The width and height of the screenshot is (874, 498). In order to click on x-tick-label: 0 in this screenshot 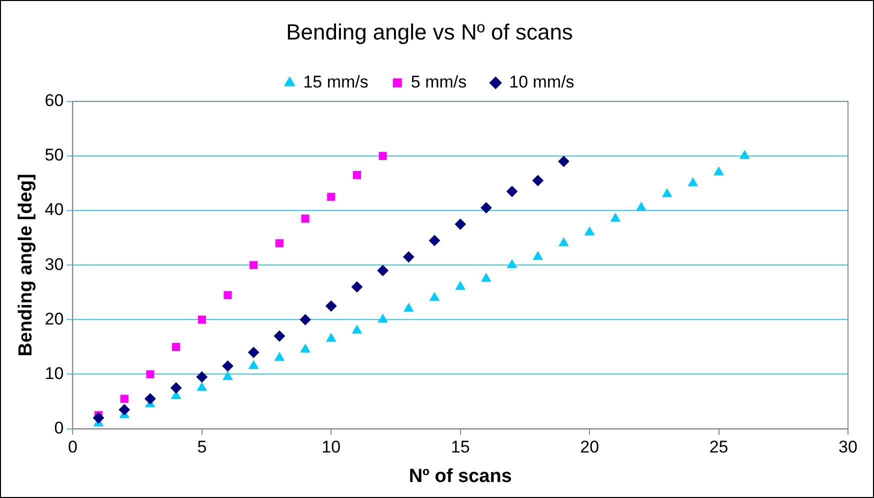, I will do `click(73, 447)`.